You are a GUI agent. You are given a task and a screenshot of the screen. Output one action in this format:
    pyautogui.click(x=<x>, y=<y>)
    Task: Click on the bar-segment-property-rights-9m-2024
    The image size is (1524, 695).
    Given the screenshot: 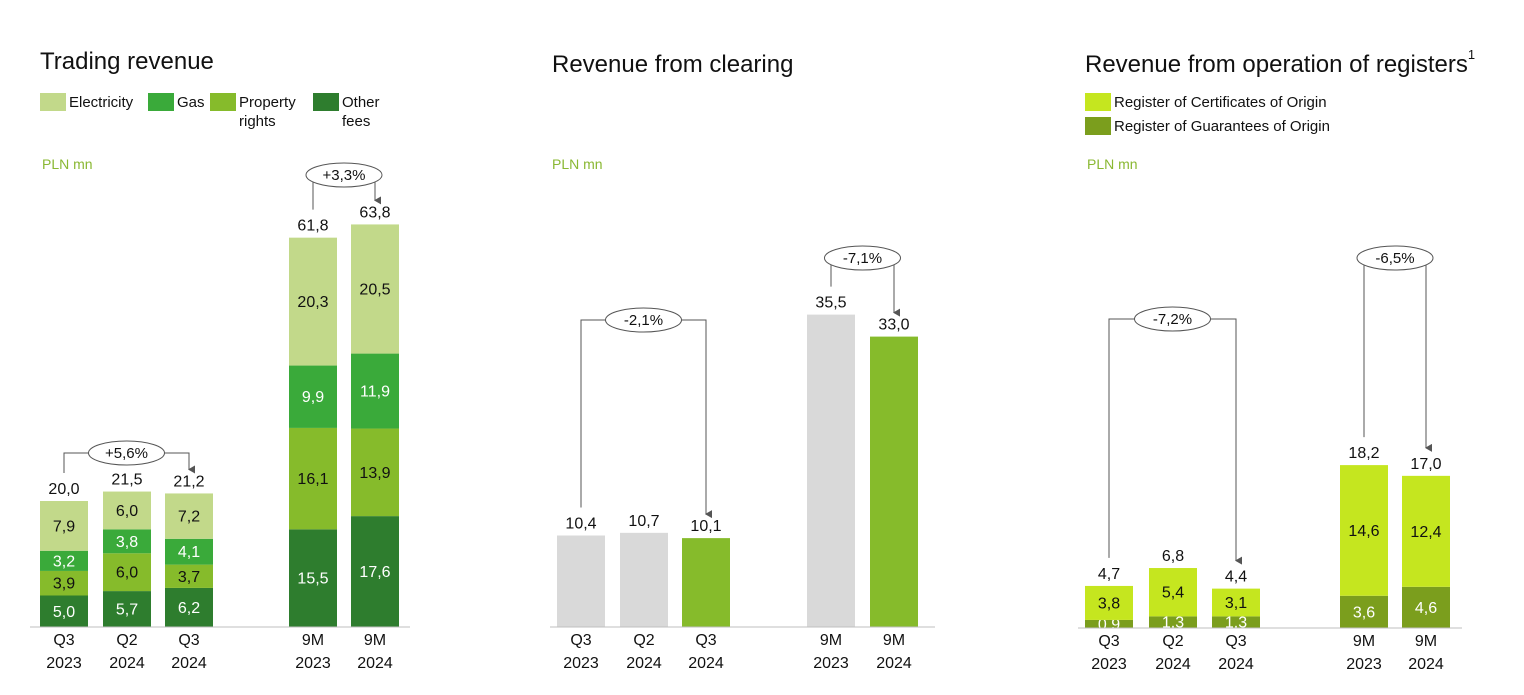 What is the action you would take?
    pyautogui.click(x=375, y=472)
    